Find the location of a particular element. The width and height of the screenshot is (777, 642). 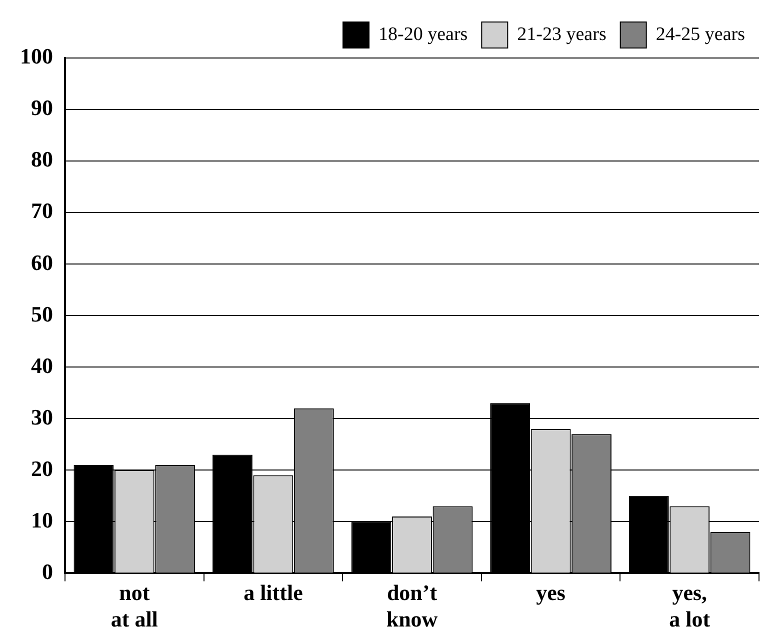

x-tick-label: yes, a lot is located at coordinates (690, 606).